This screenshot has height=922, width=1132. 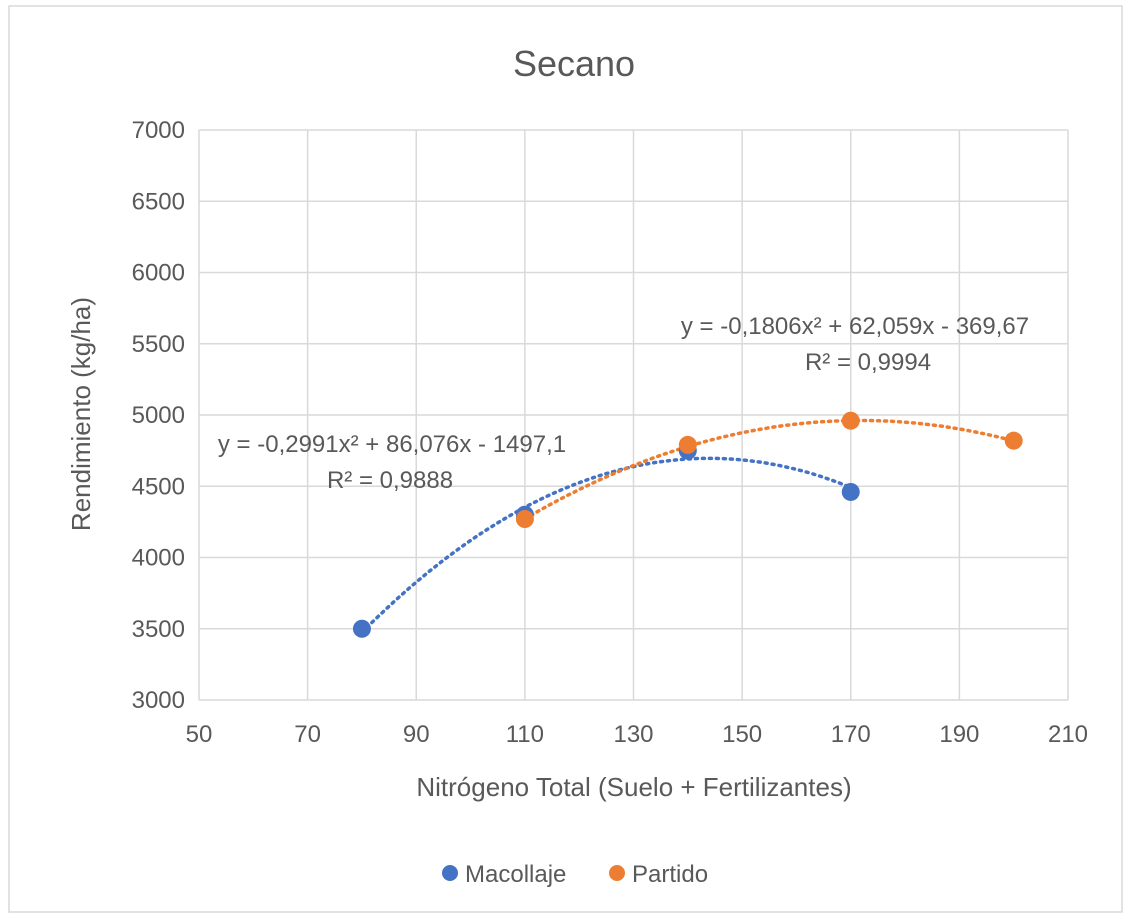 I want to click on x-tick-label: 90, so click(x=416, y=734).